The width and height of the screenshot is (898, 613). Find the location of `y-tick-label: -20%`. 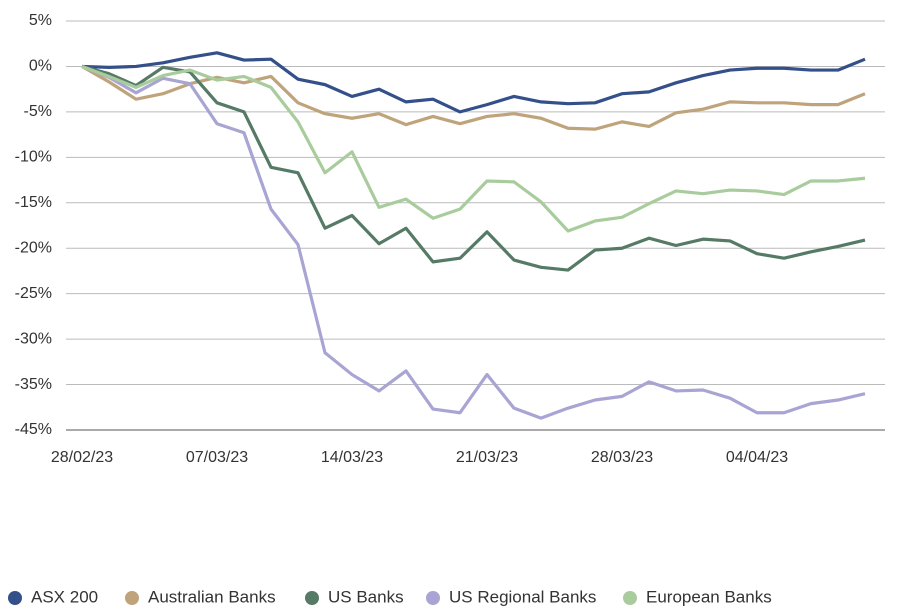

y-tick-label: -20% is located at coordinates (33, 247).